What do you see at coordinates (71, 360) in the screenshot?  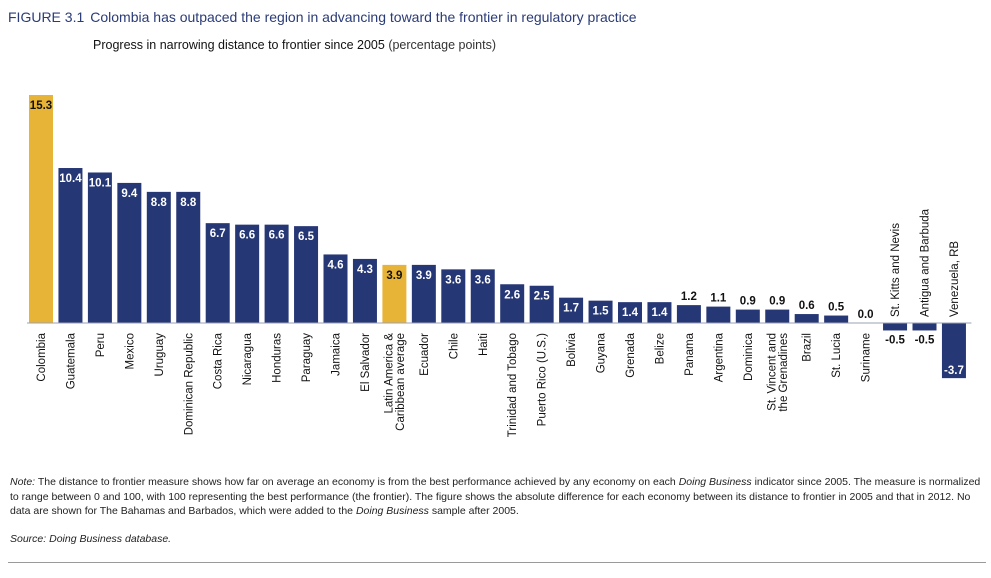 I see `category-label-guatemala: Guatemala` at bounding box center [71, 360].